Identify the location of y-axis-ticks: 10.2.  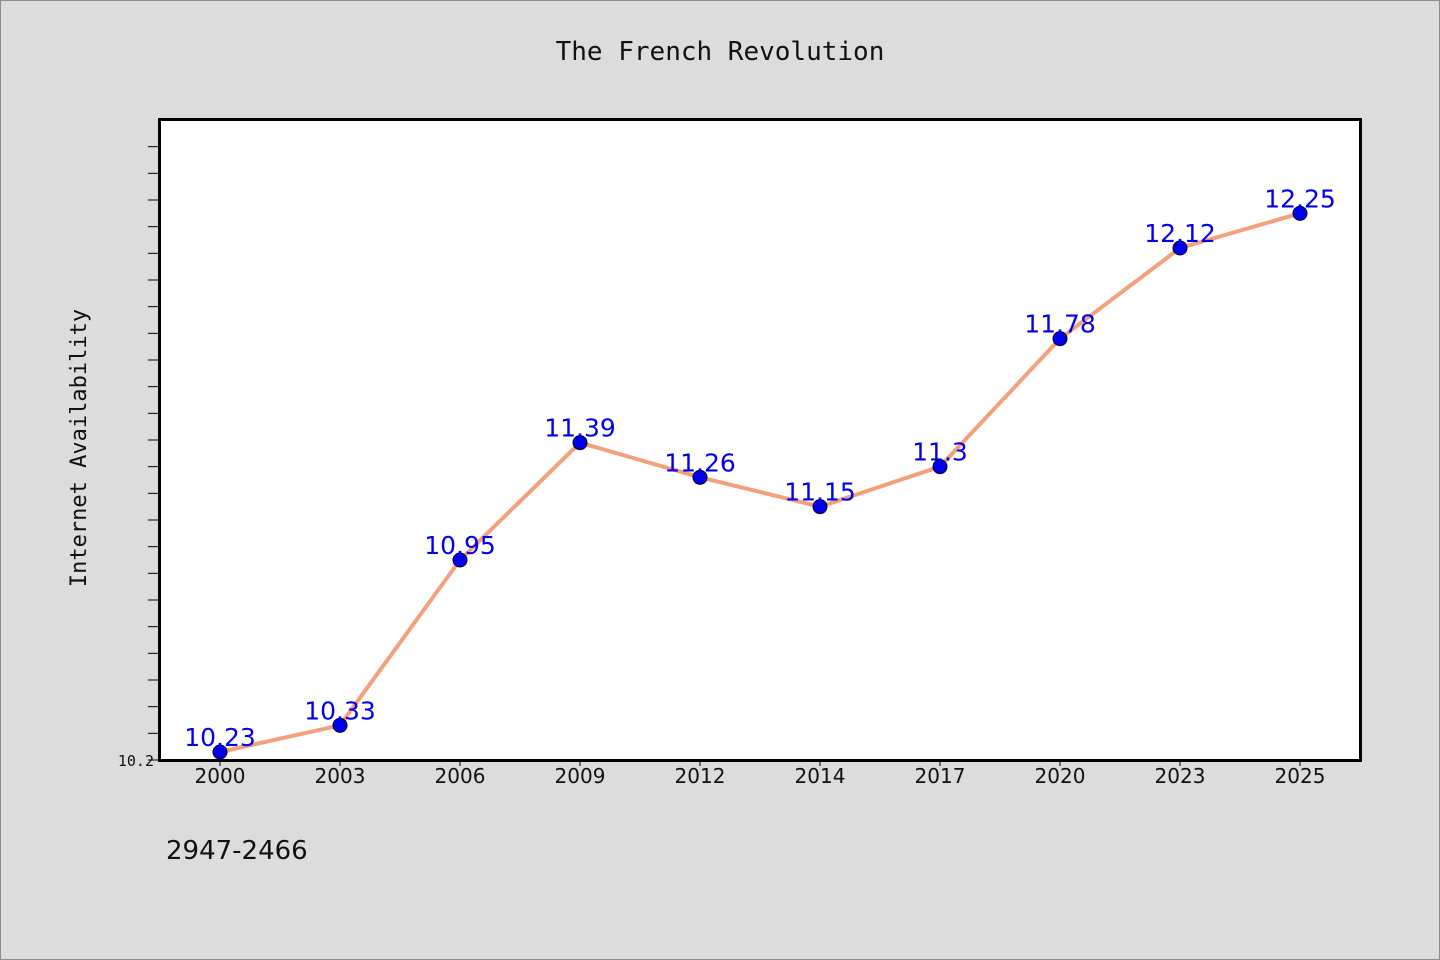
(139, 761).